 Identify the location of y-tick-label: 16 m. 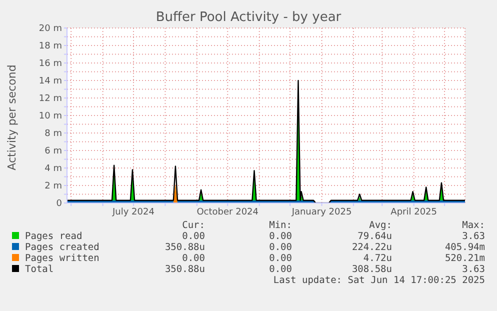
(50, 64).